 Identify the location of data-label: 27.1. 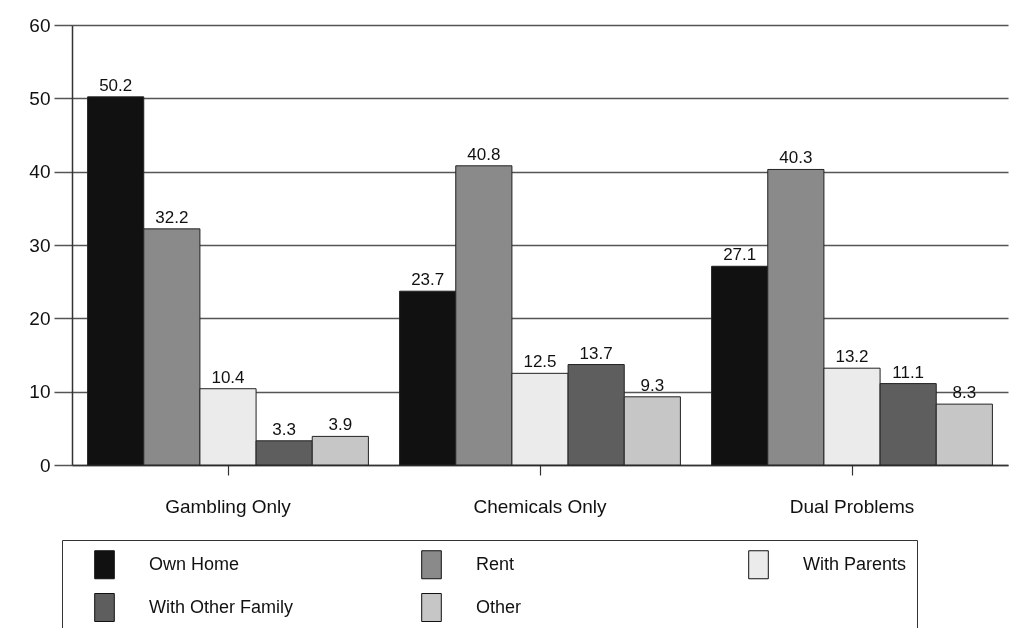
(740, 255).